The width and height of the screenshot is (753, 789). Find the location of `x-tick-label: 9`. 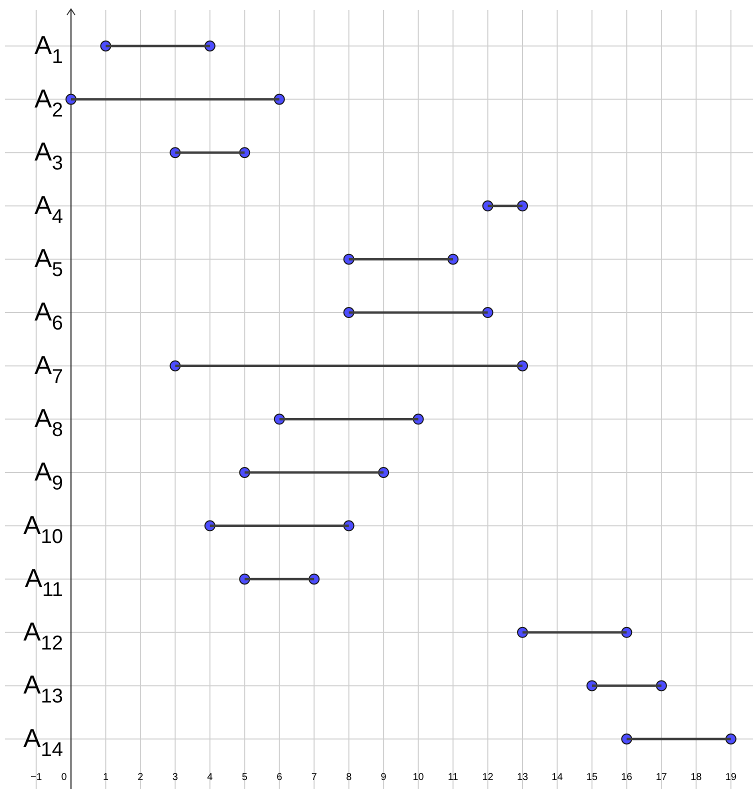

x-tick-label: 9 is located at coordinates (383, 777).